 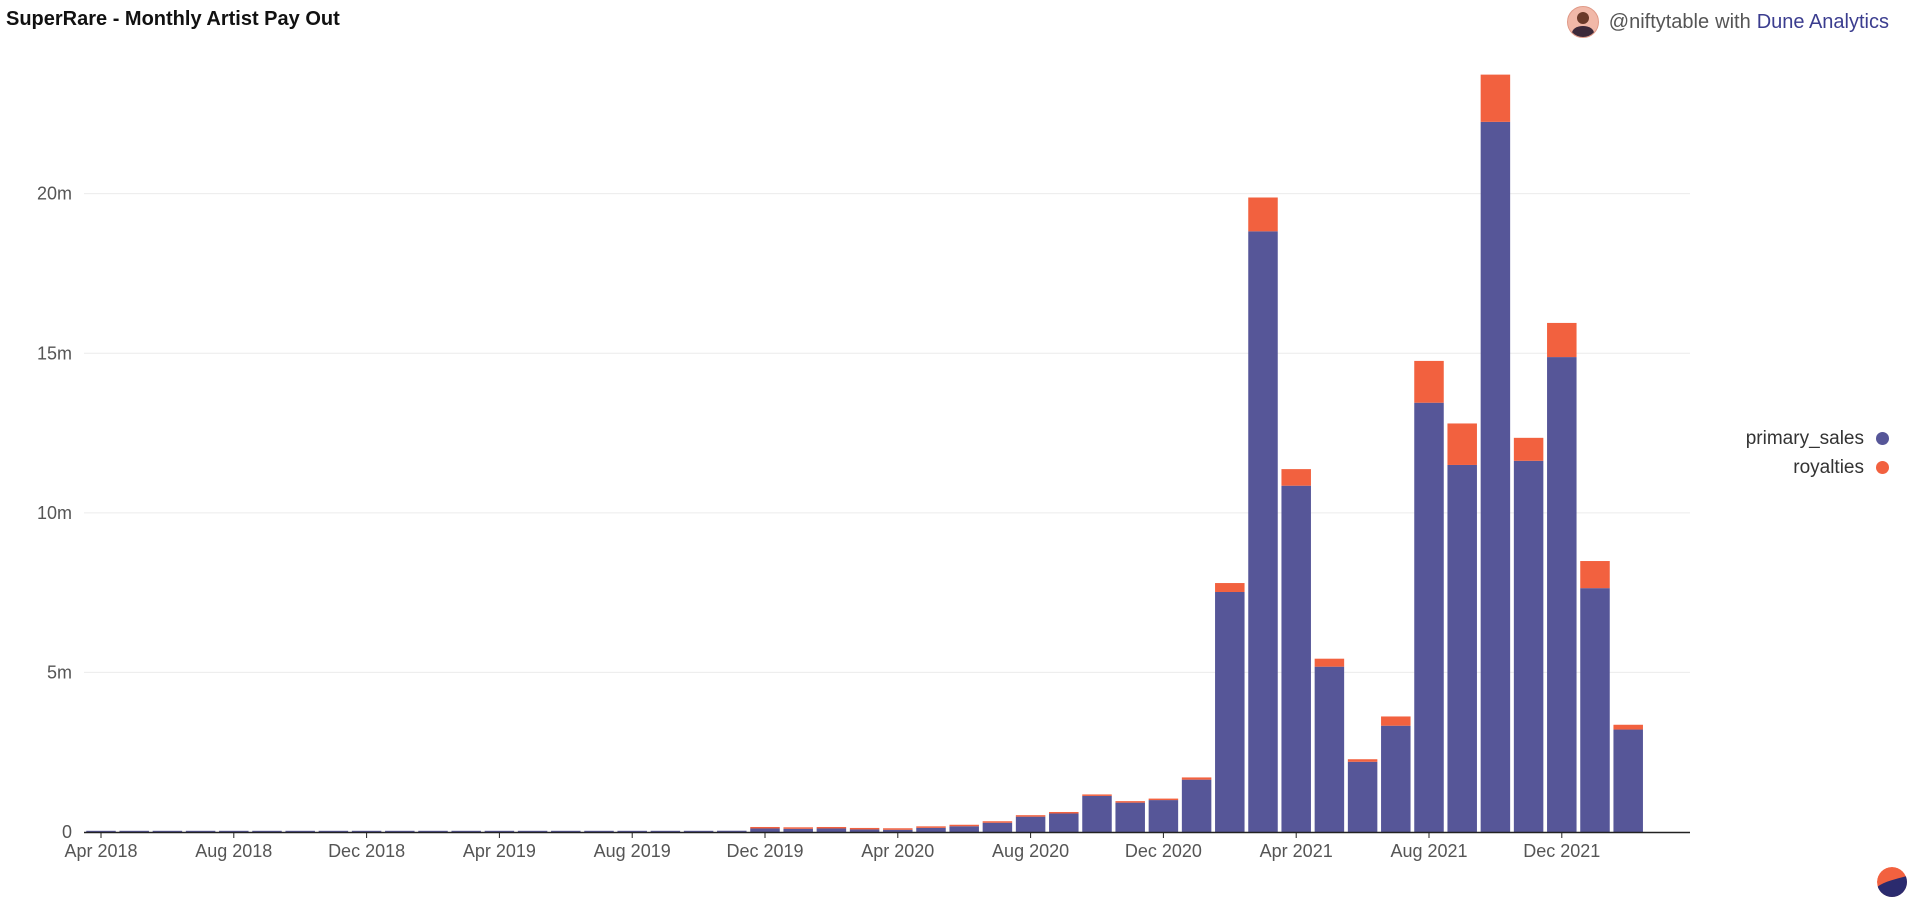 I want to click on dune-logo-icon, so click(x=1892, y=882).